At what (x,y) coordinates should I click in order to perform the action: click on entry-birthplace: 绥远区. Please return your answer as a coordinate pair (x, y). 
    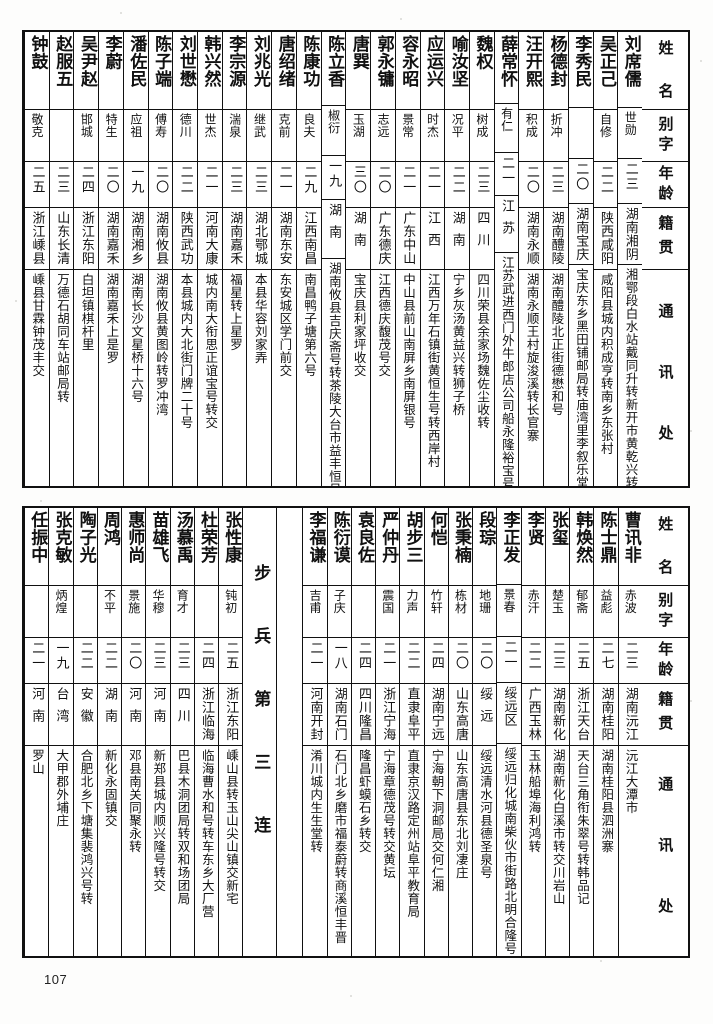
    Looking at the image, I should click on (509, 714).